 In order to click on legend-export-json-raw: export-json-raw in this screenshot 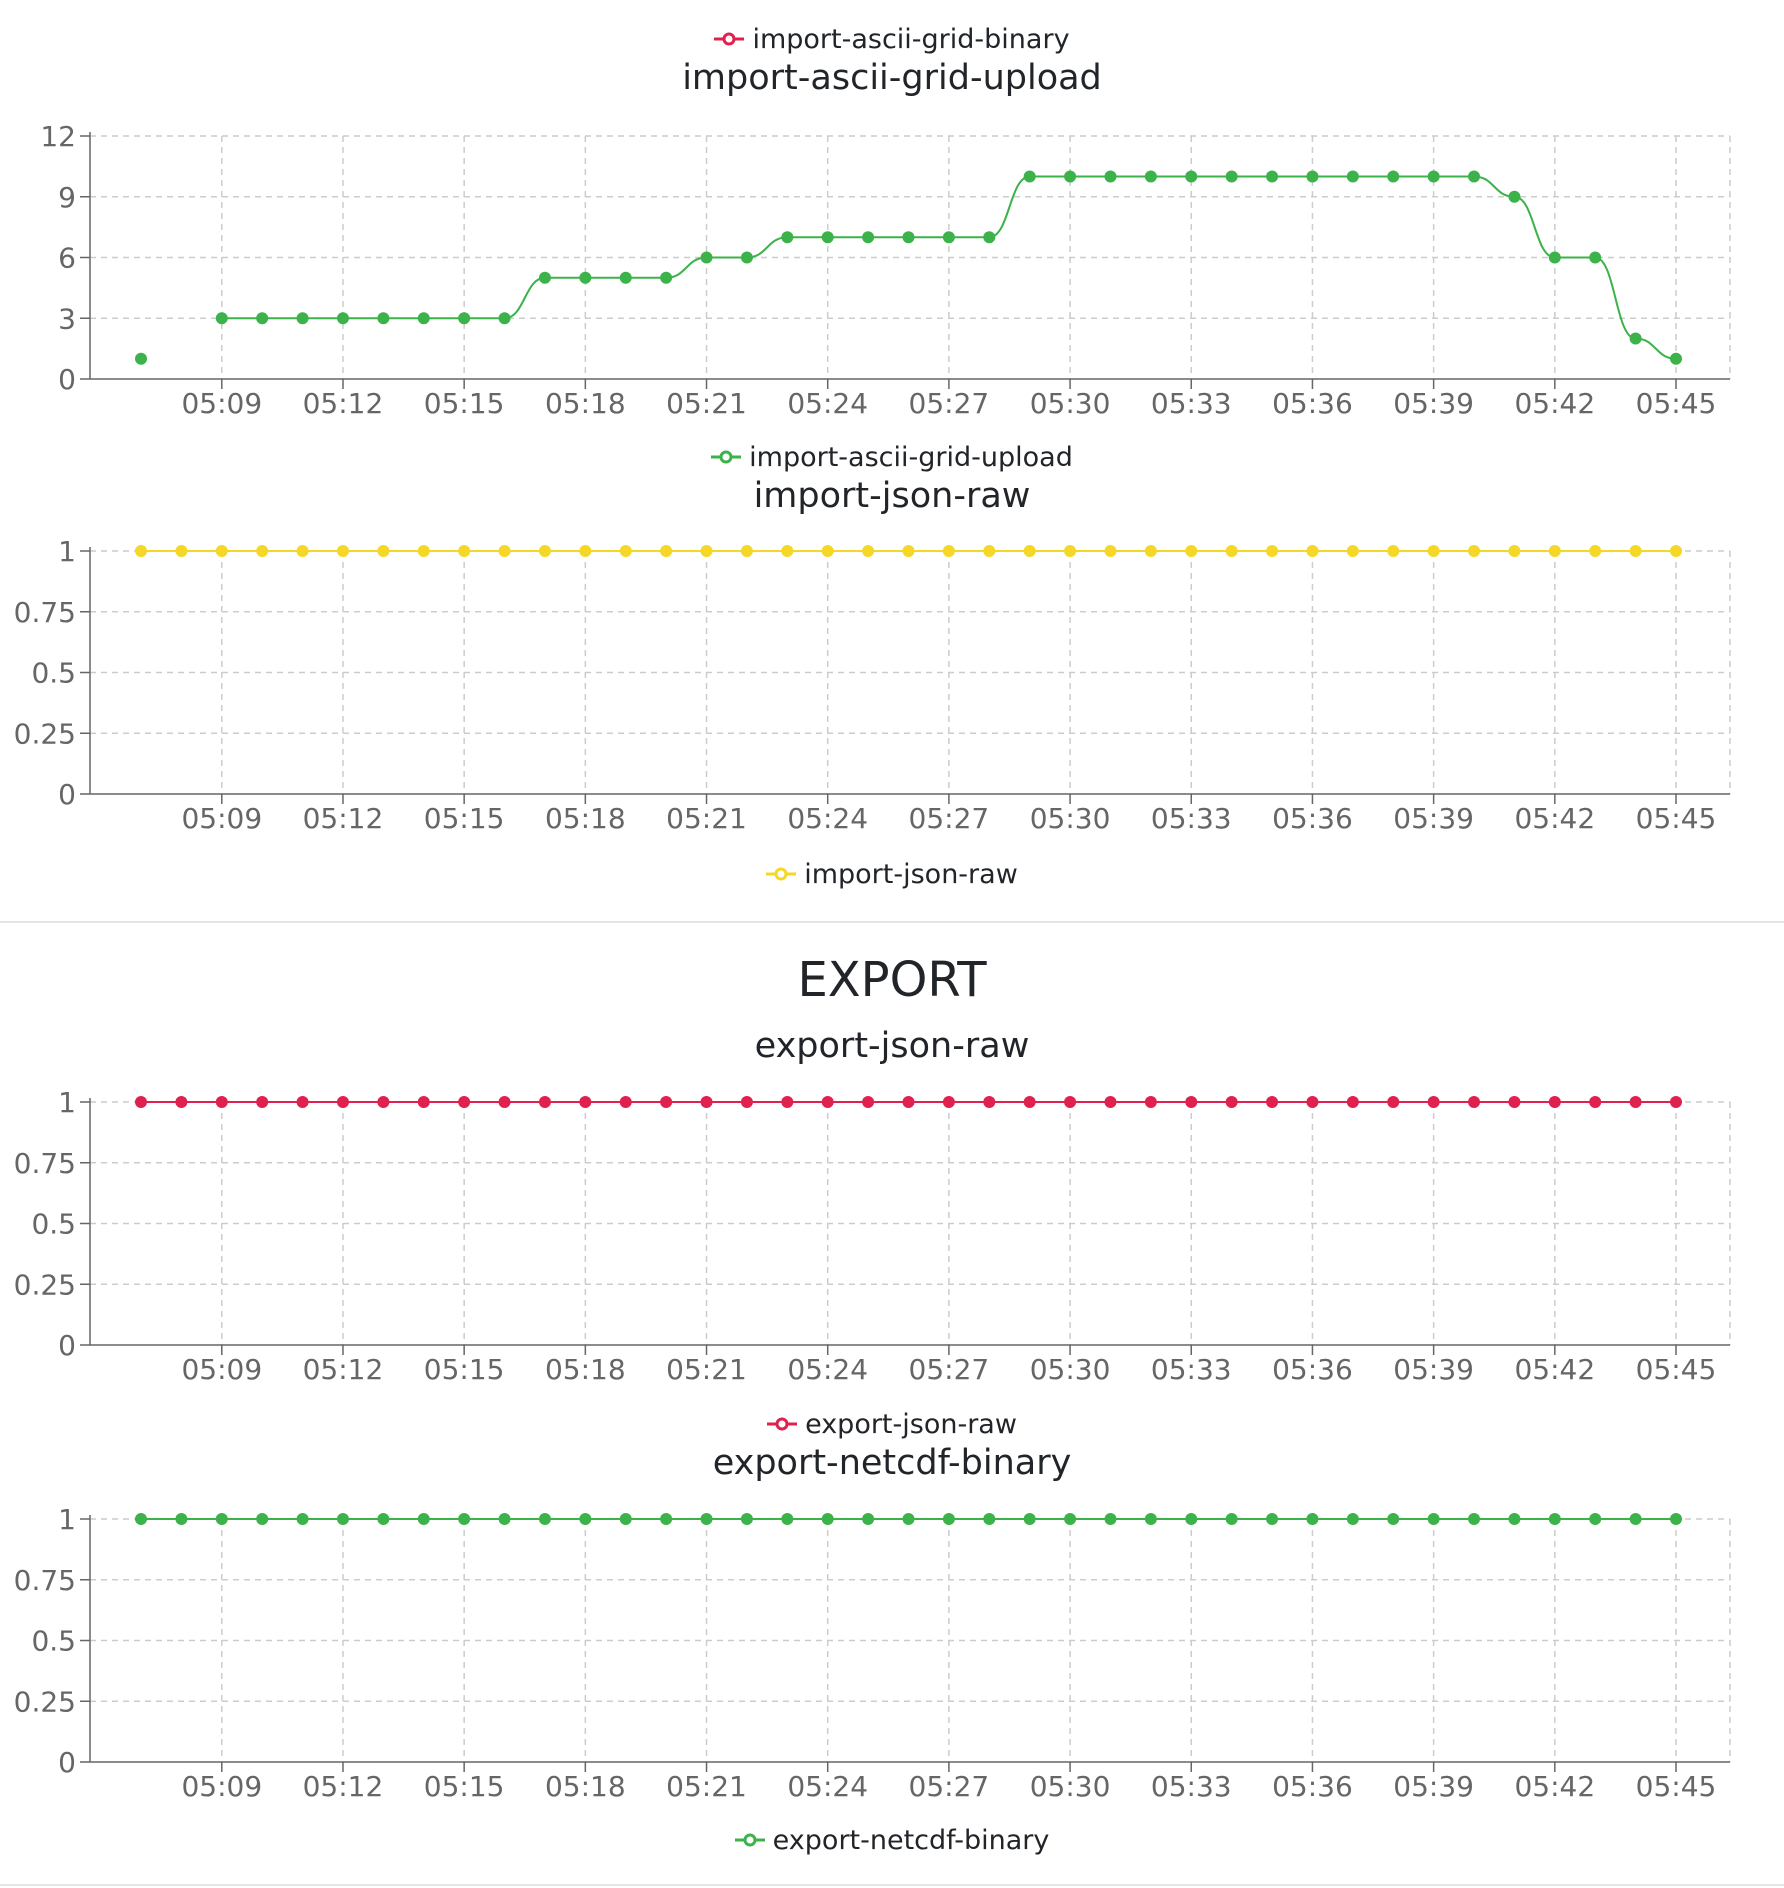, I will do `click(892, 1424)`.